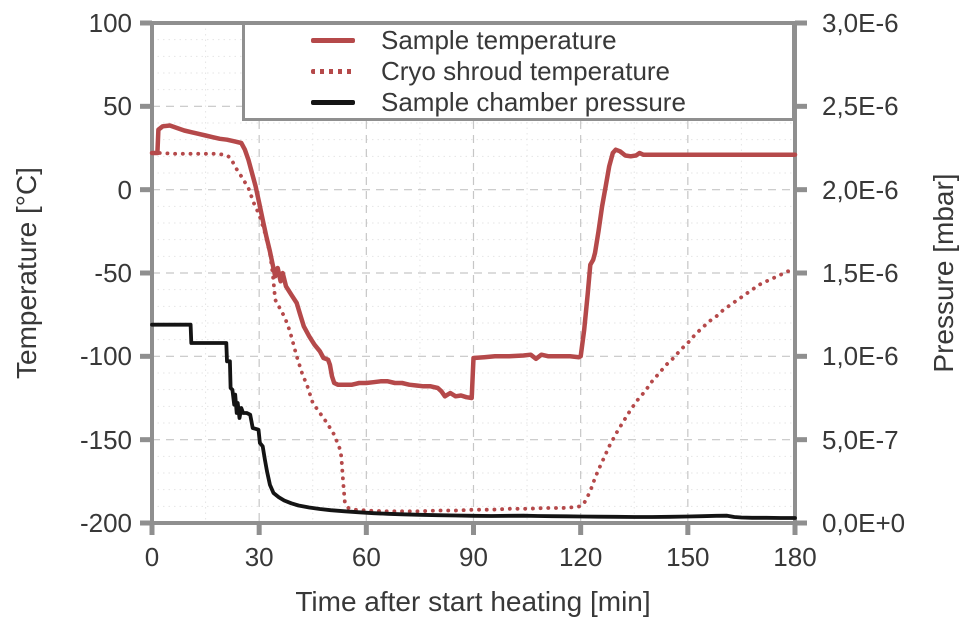  Describe the element at coordinates (526, 71) in the screenshot. I see `legend-label-cryo-shroud-temperature: Cryo shroud temperature` at that location.